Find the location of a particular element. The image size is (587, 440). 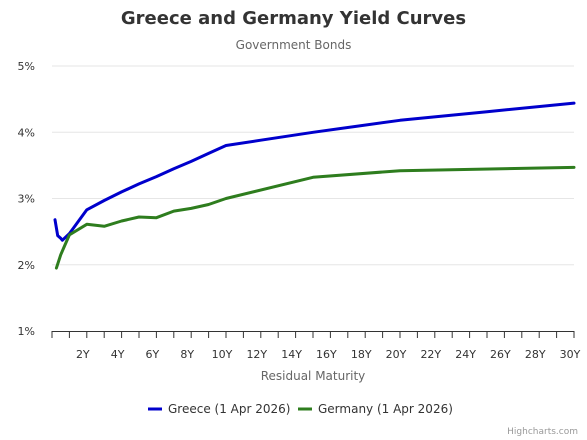

x-tick-label: 24Y is located at coordinates (465, 354).